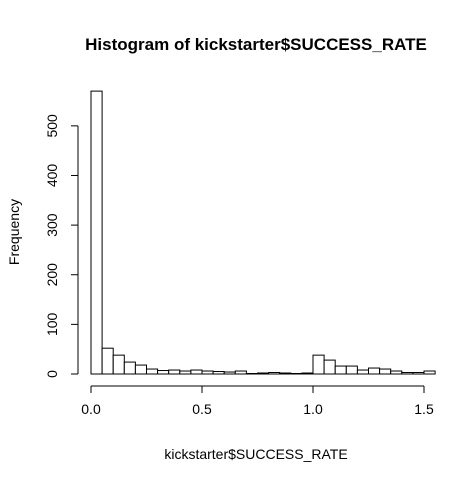  I want to click on y-tick-label: 500, so click(52, 126).